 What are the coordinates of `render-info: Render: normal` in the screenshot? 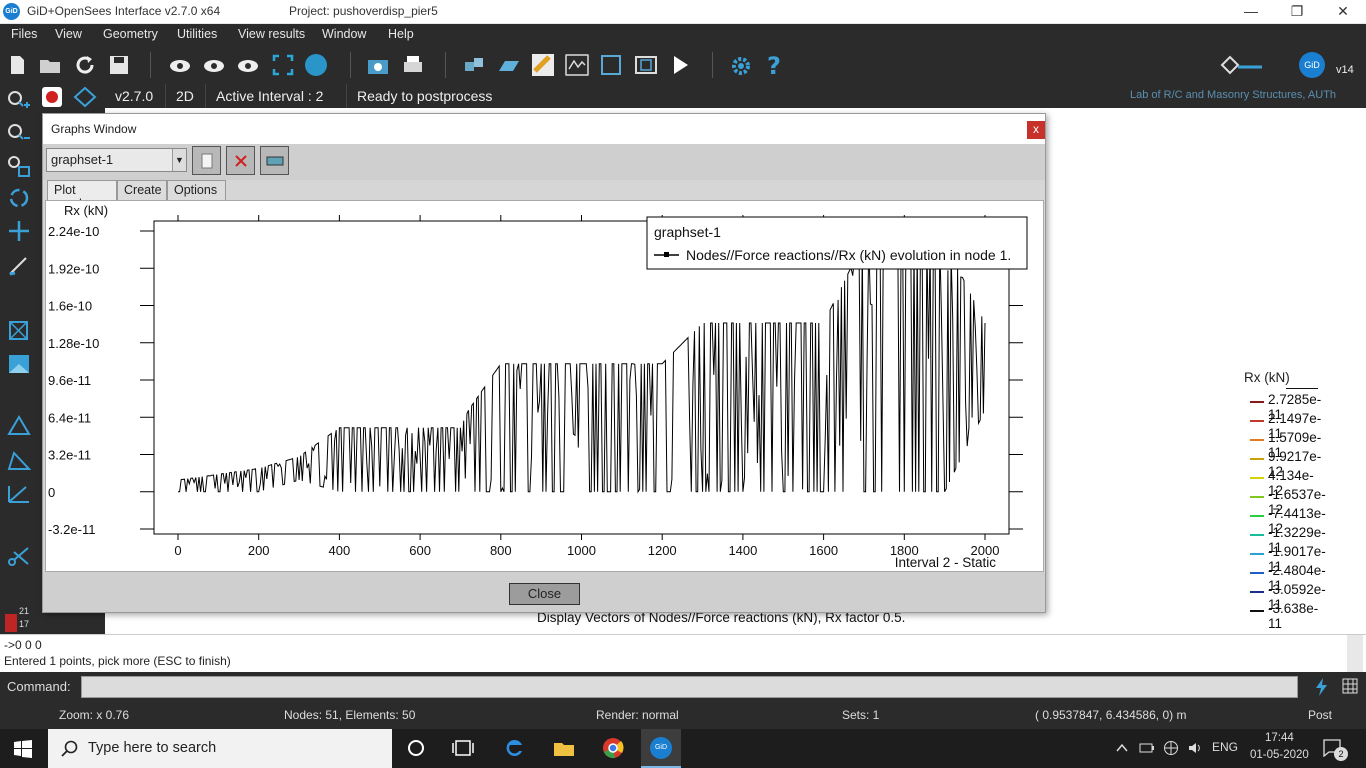 It's located at (637, 715).